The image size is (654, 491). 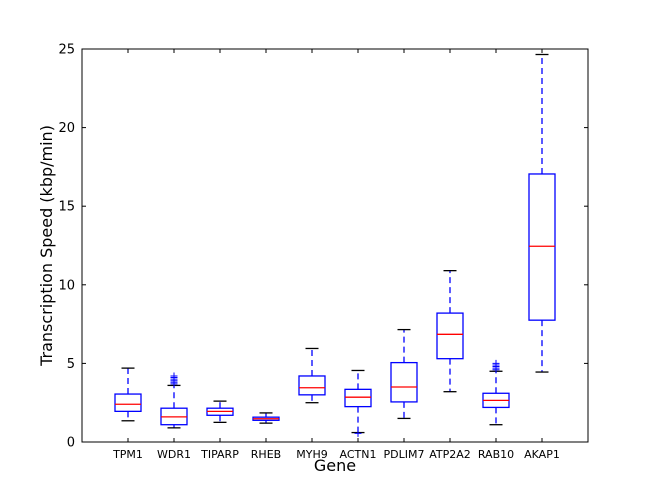 What do you see at coordinates (404, 454) in the screenshot?
I see `x-tick-label-pdlim7: PDLIM7` at bounding box center [404, 454].